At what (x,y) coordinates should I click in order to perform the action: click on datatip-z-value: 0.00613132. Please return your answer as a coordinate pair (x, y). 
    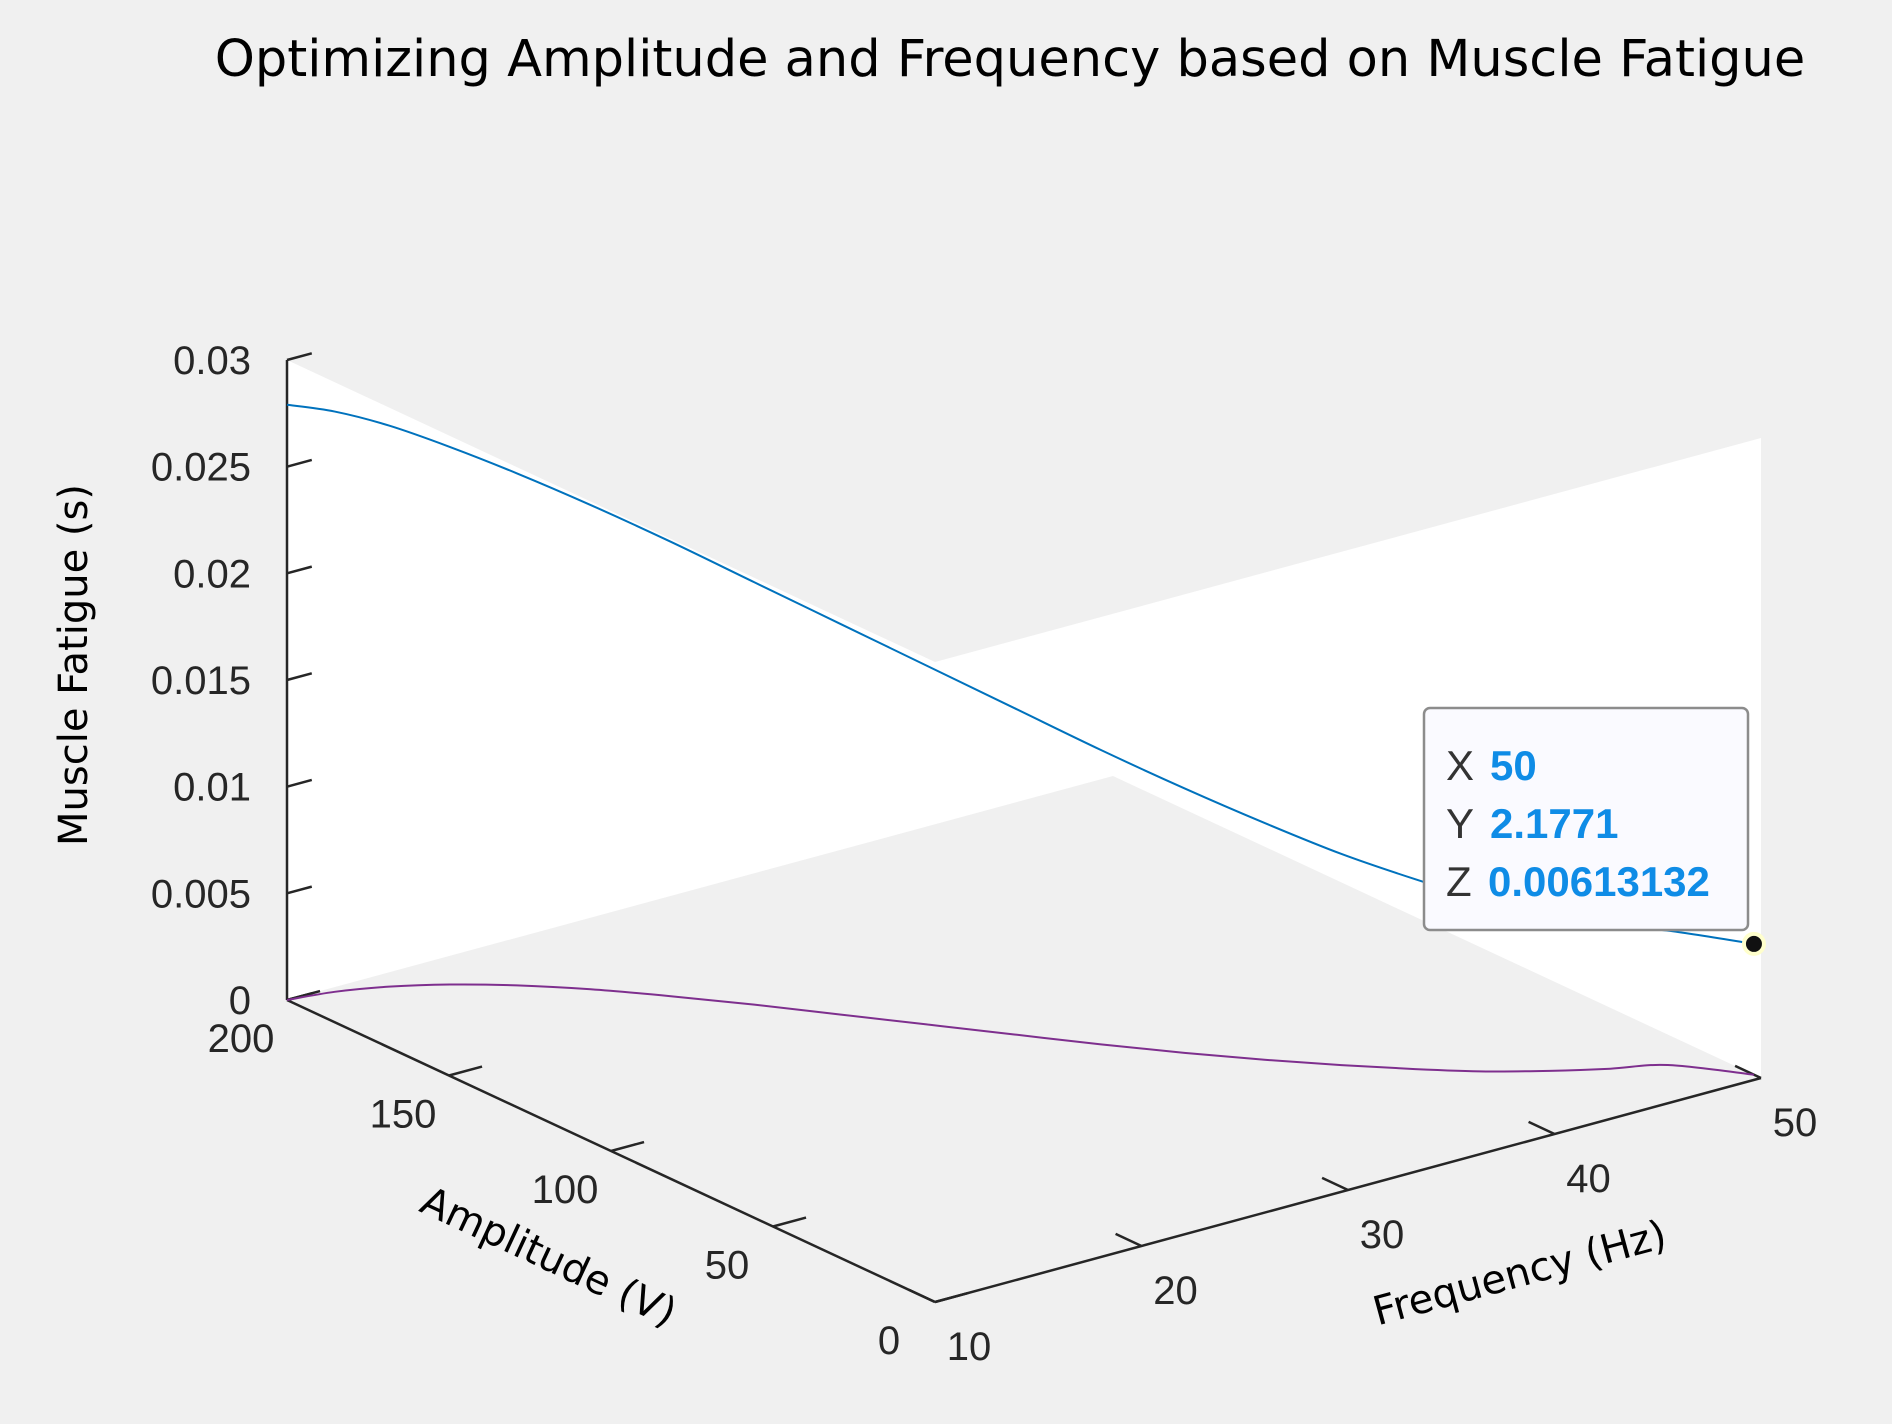
    Looking at the image, I should click on (1599, 881).